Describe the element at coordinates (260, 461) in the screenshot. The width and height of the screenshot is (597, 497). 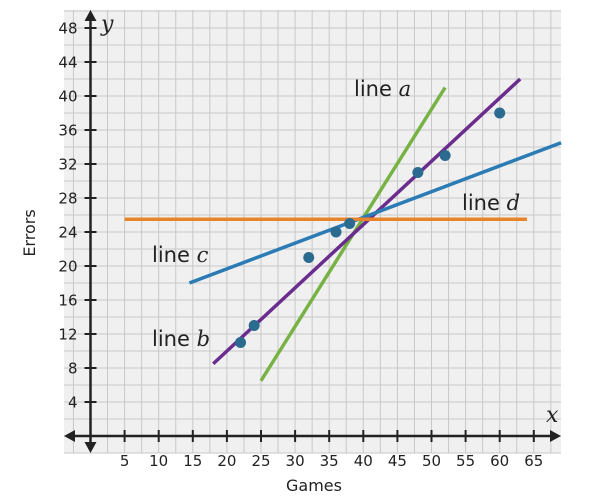
I see `x-tick-label: 25` at that location.